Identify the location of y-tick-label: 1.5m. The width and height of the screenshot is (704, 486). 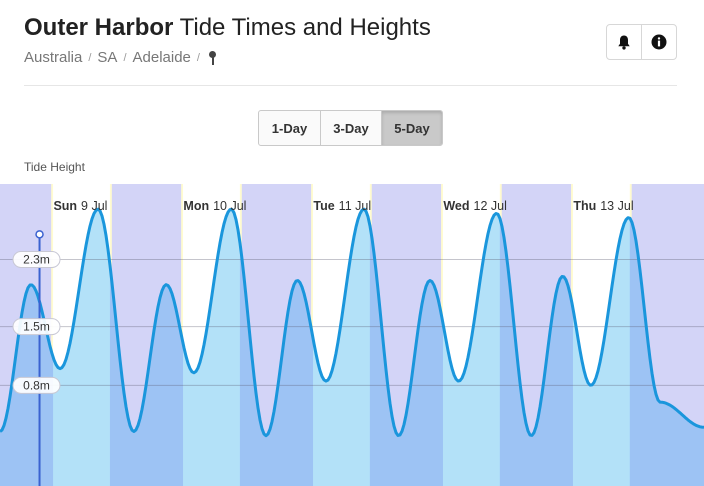
(36, 327).